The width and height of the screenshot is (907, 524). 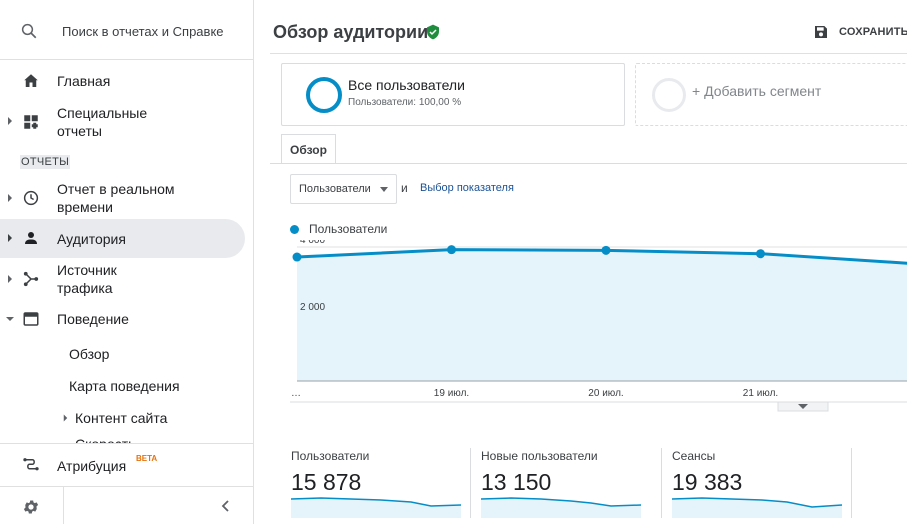 I want to click on segment-name: Все пользователи, so click(x=406, y=85).